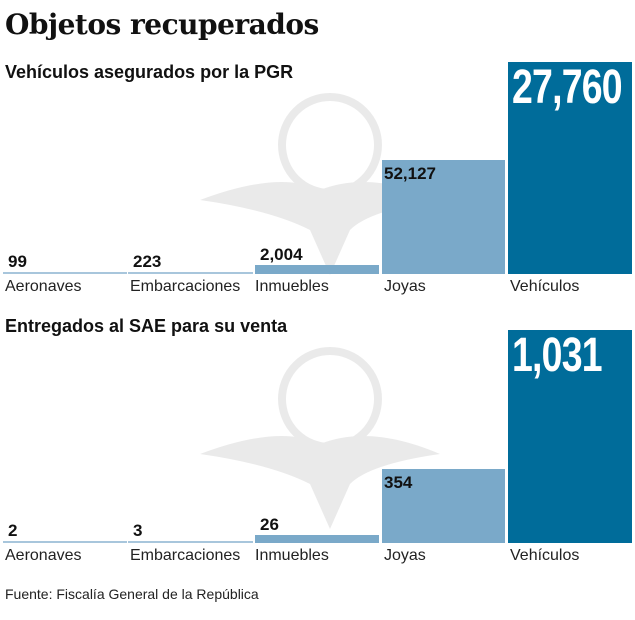 The image size is (635, 620). Describe the element at coordinates (557, 355) in the screenshot. I see `value-label: 1,031` at that location.